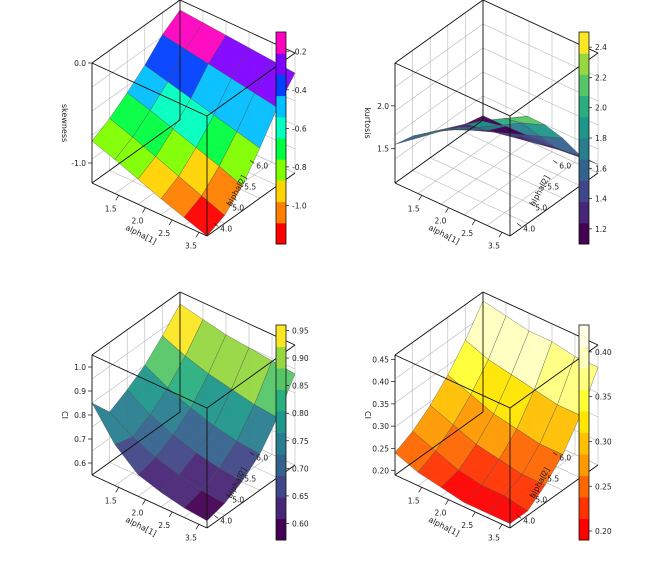  What do you see at coordinates (78, 163) in the screenshot?
I see `z-tick-label: -1.0` at bounding box center [78, 163].